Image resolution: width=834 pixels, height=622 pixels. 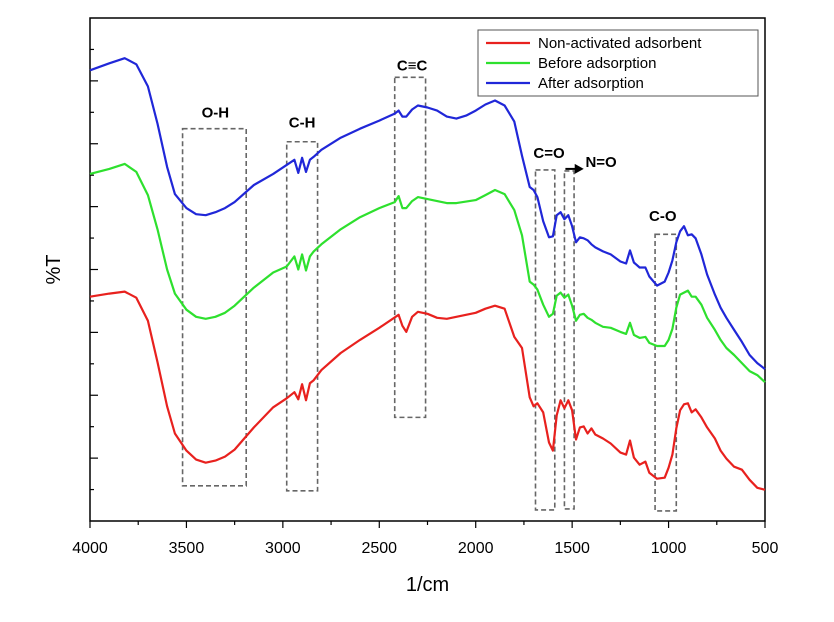 I want to click on band-label-3: C=O, so click(x=549, y=153).